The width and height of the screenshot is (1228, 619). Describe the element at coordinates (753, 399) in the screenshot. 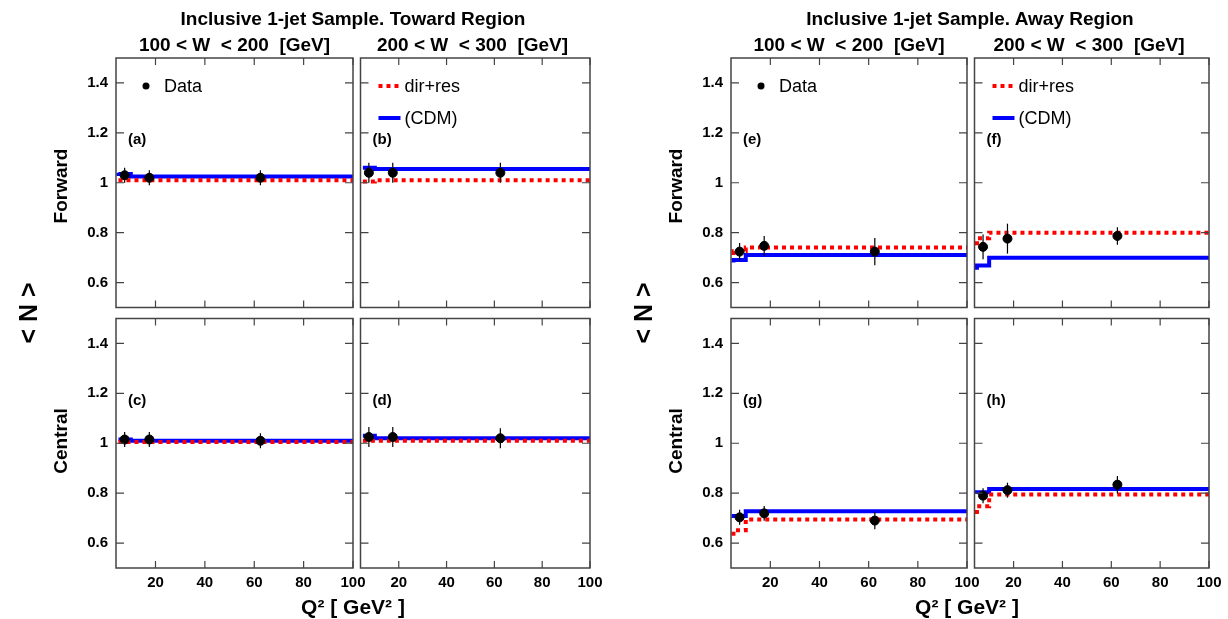

I see `annotation: (g)` at that location.